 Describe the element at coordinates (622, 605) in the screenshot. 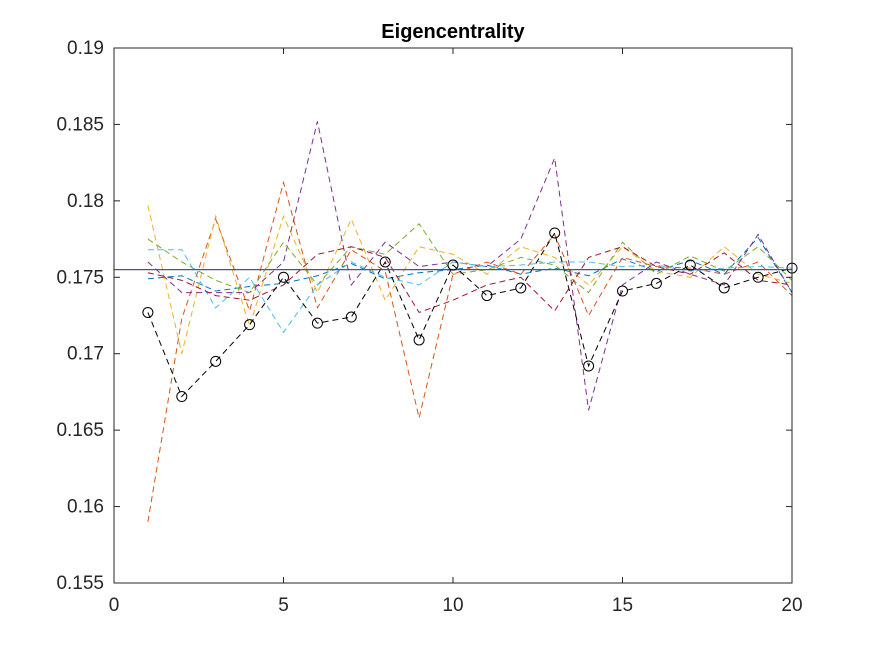

I see `x-tick-label: 15` at that location.